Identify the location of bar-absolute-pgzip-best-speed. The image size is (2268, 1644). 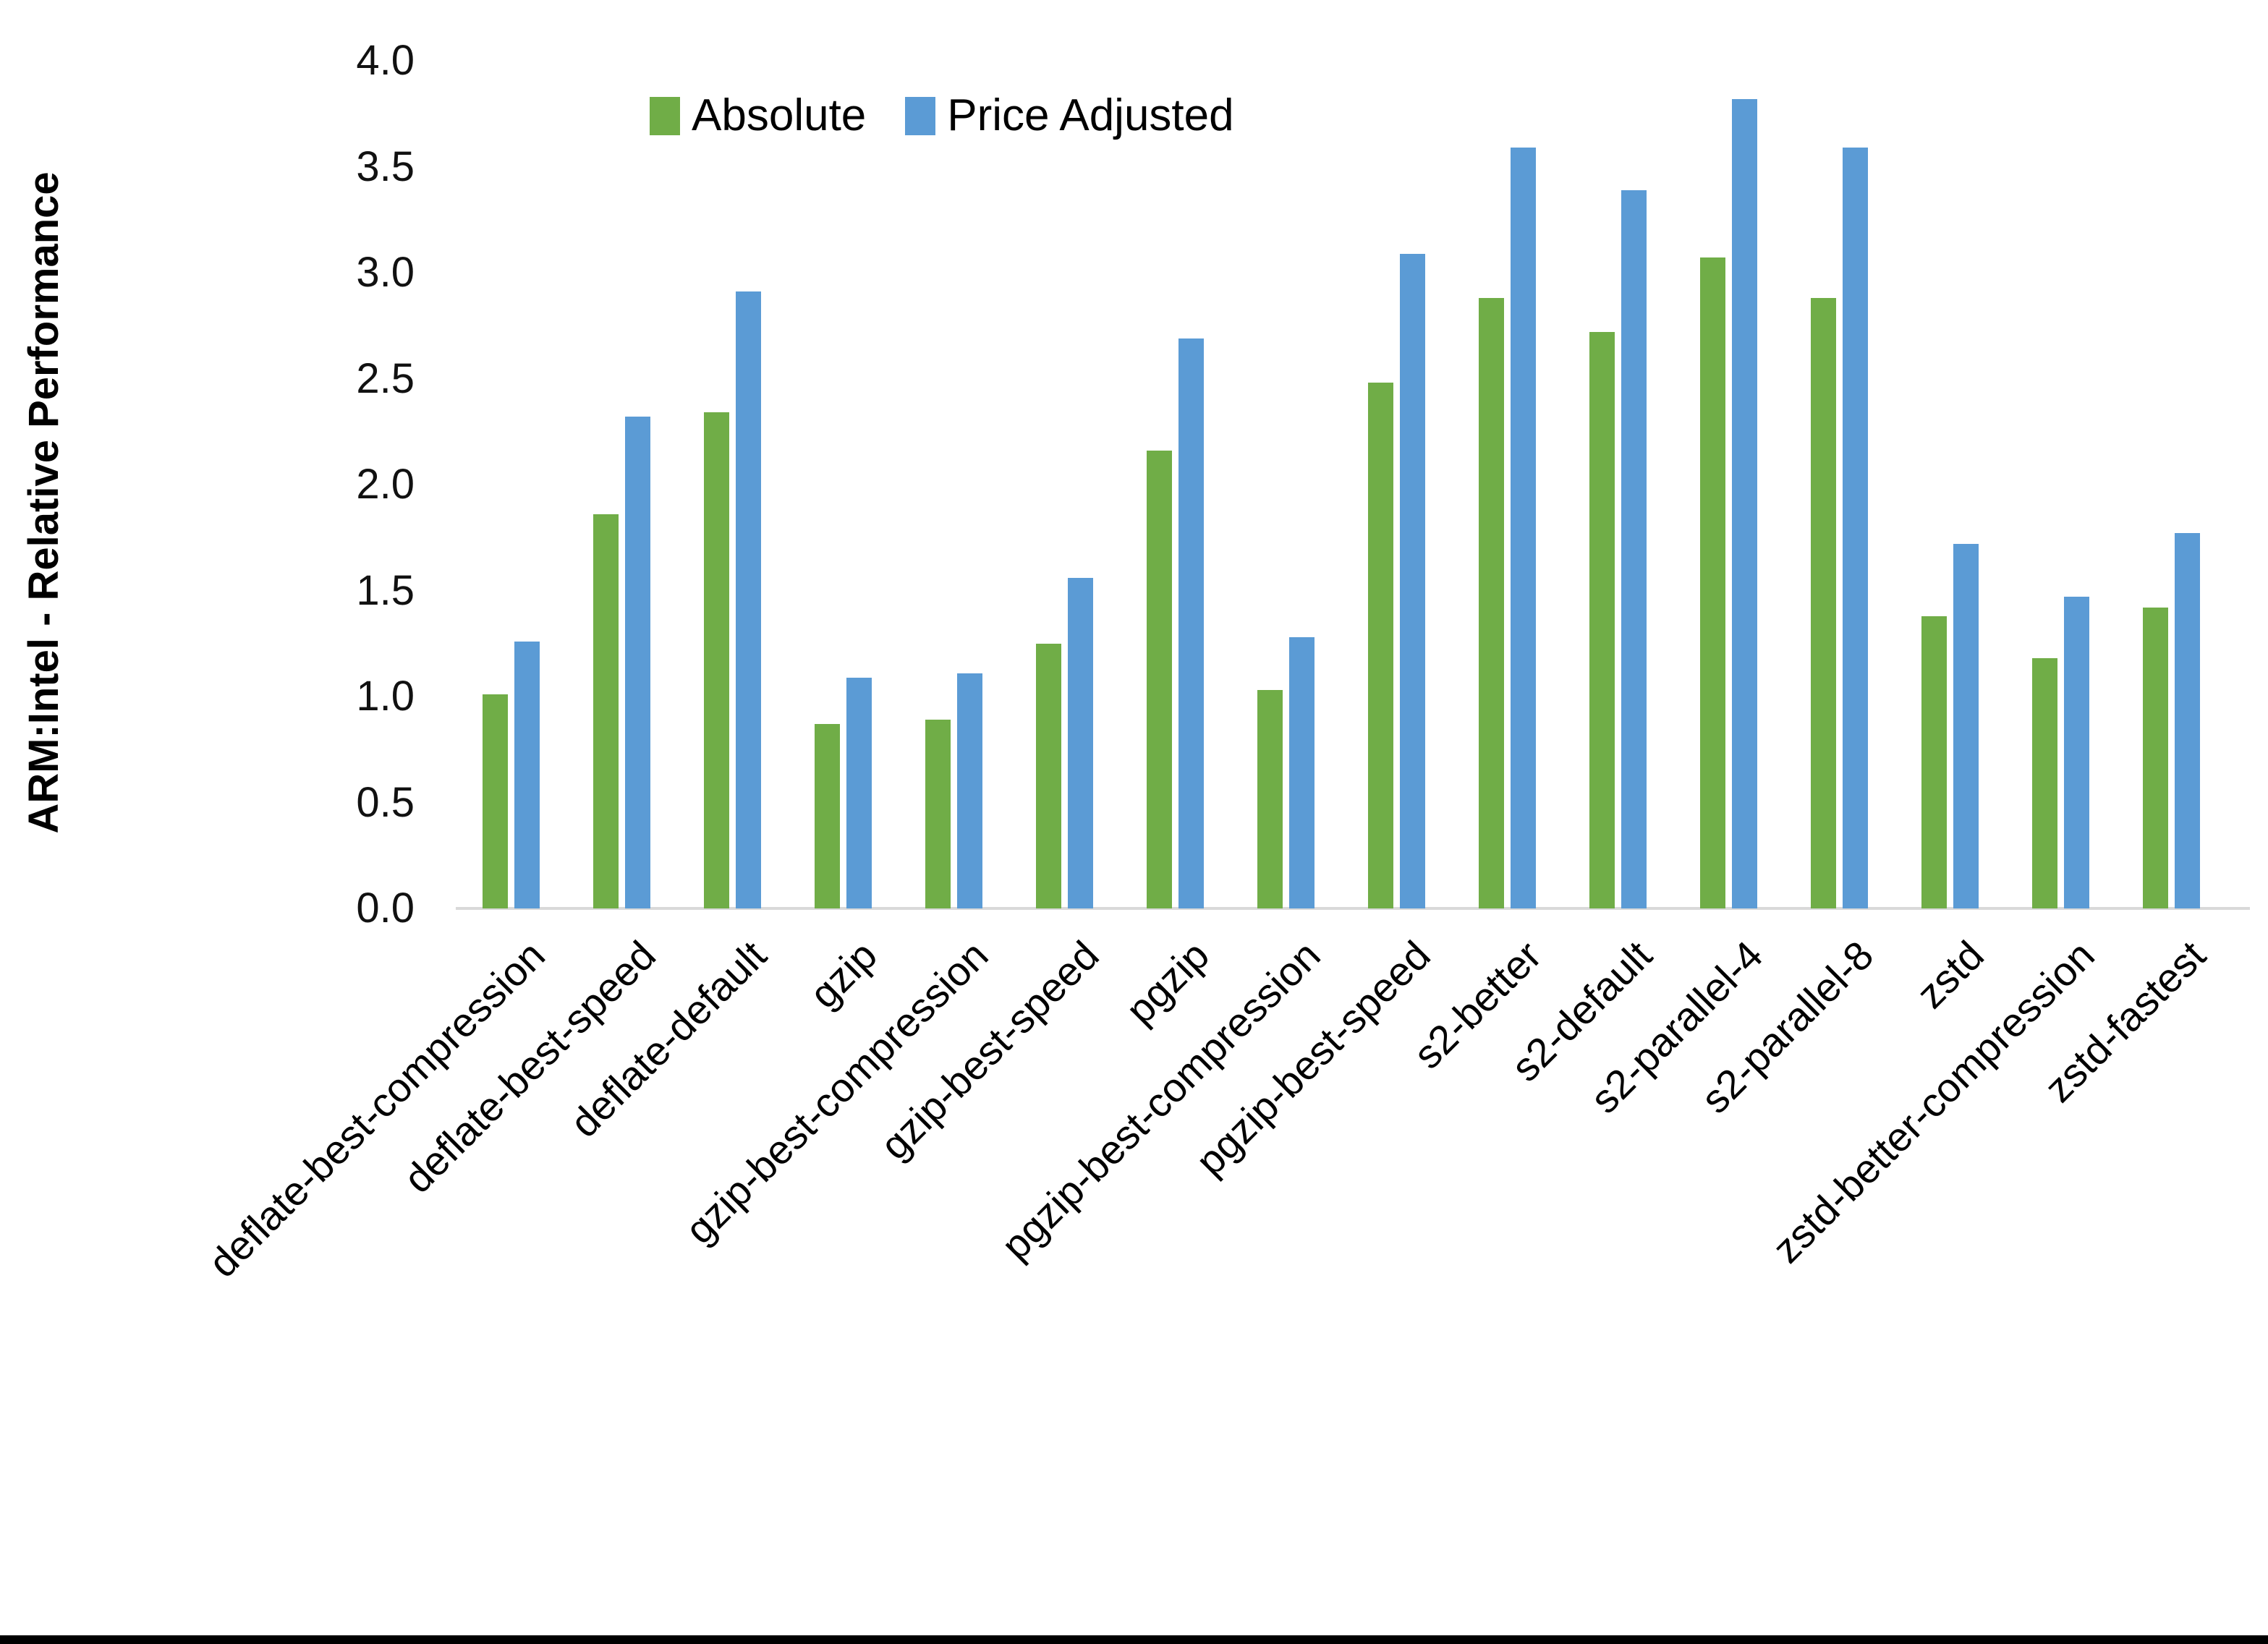
(1380, 645).